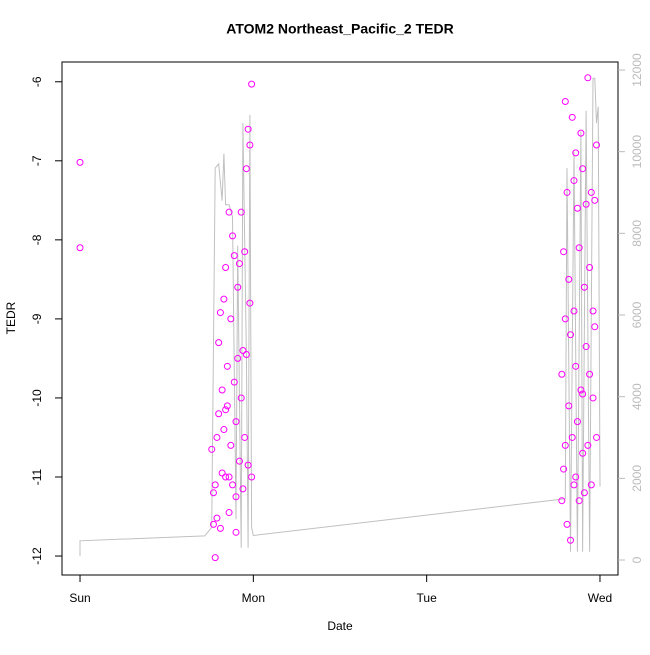  Describe the element at coordinates (340, 626) in the screenshot. I see `x-axis-label: Date` at that location.